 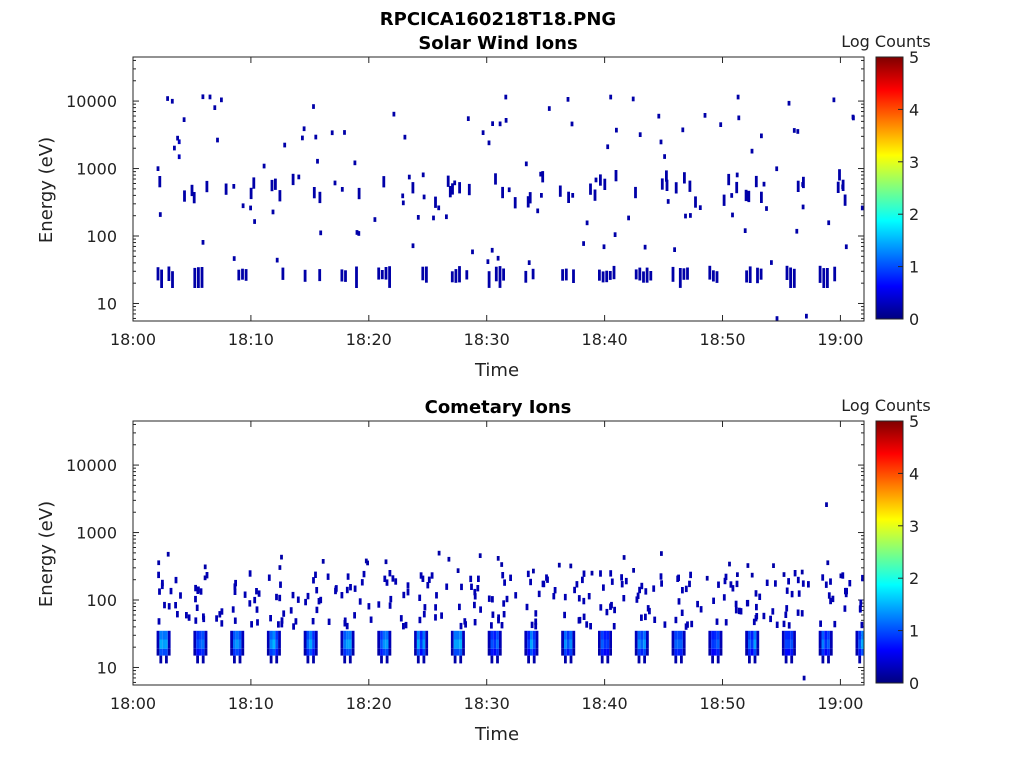 I want to click on x-tick-label: 18:00, so click(x=133, y=339).